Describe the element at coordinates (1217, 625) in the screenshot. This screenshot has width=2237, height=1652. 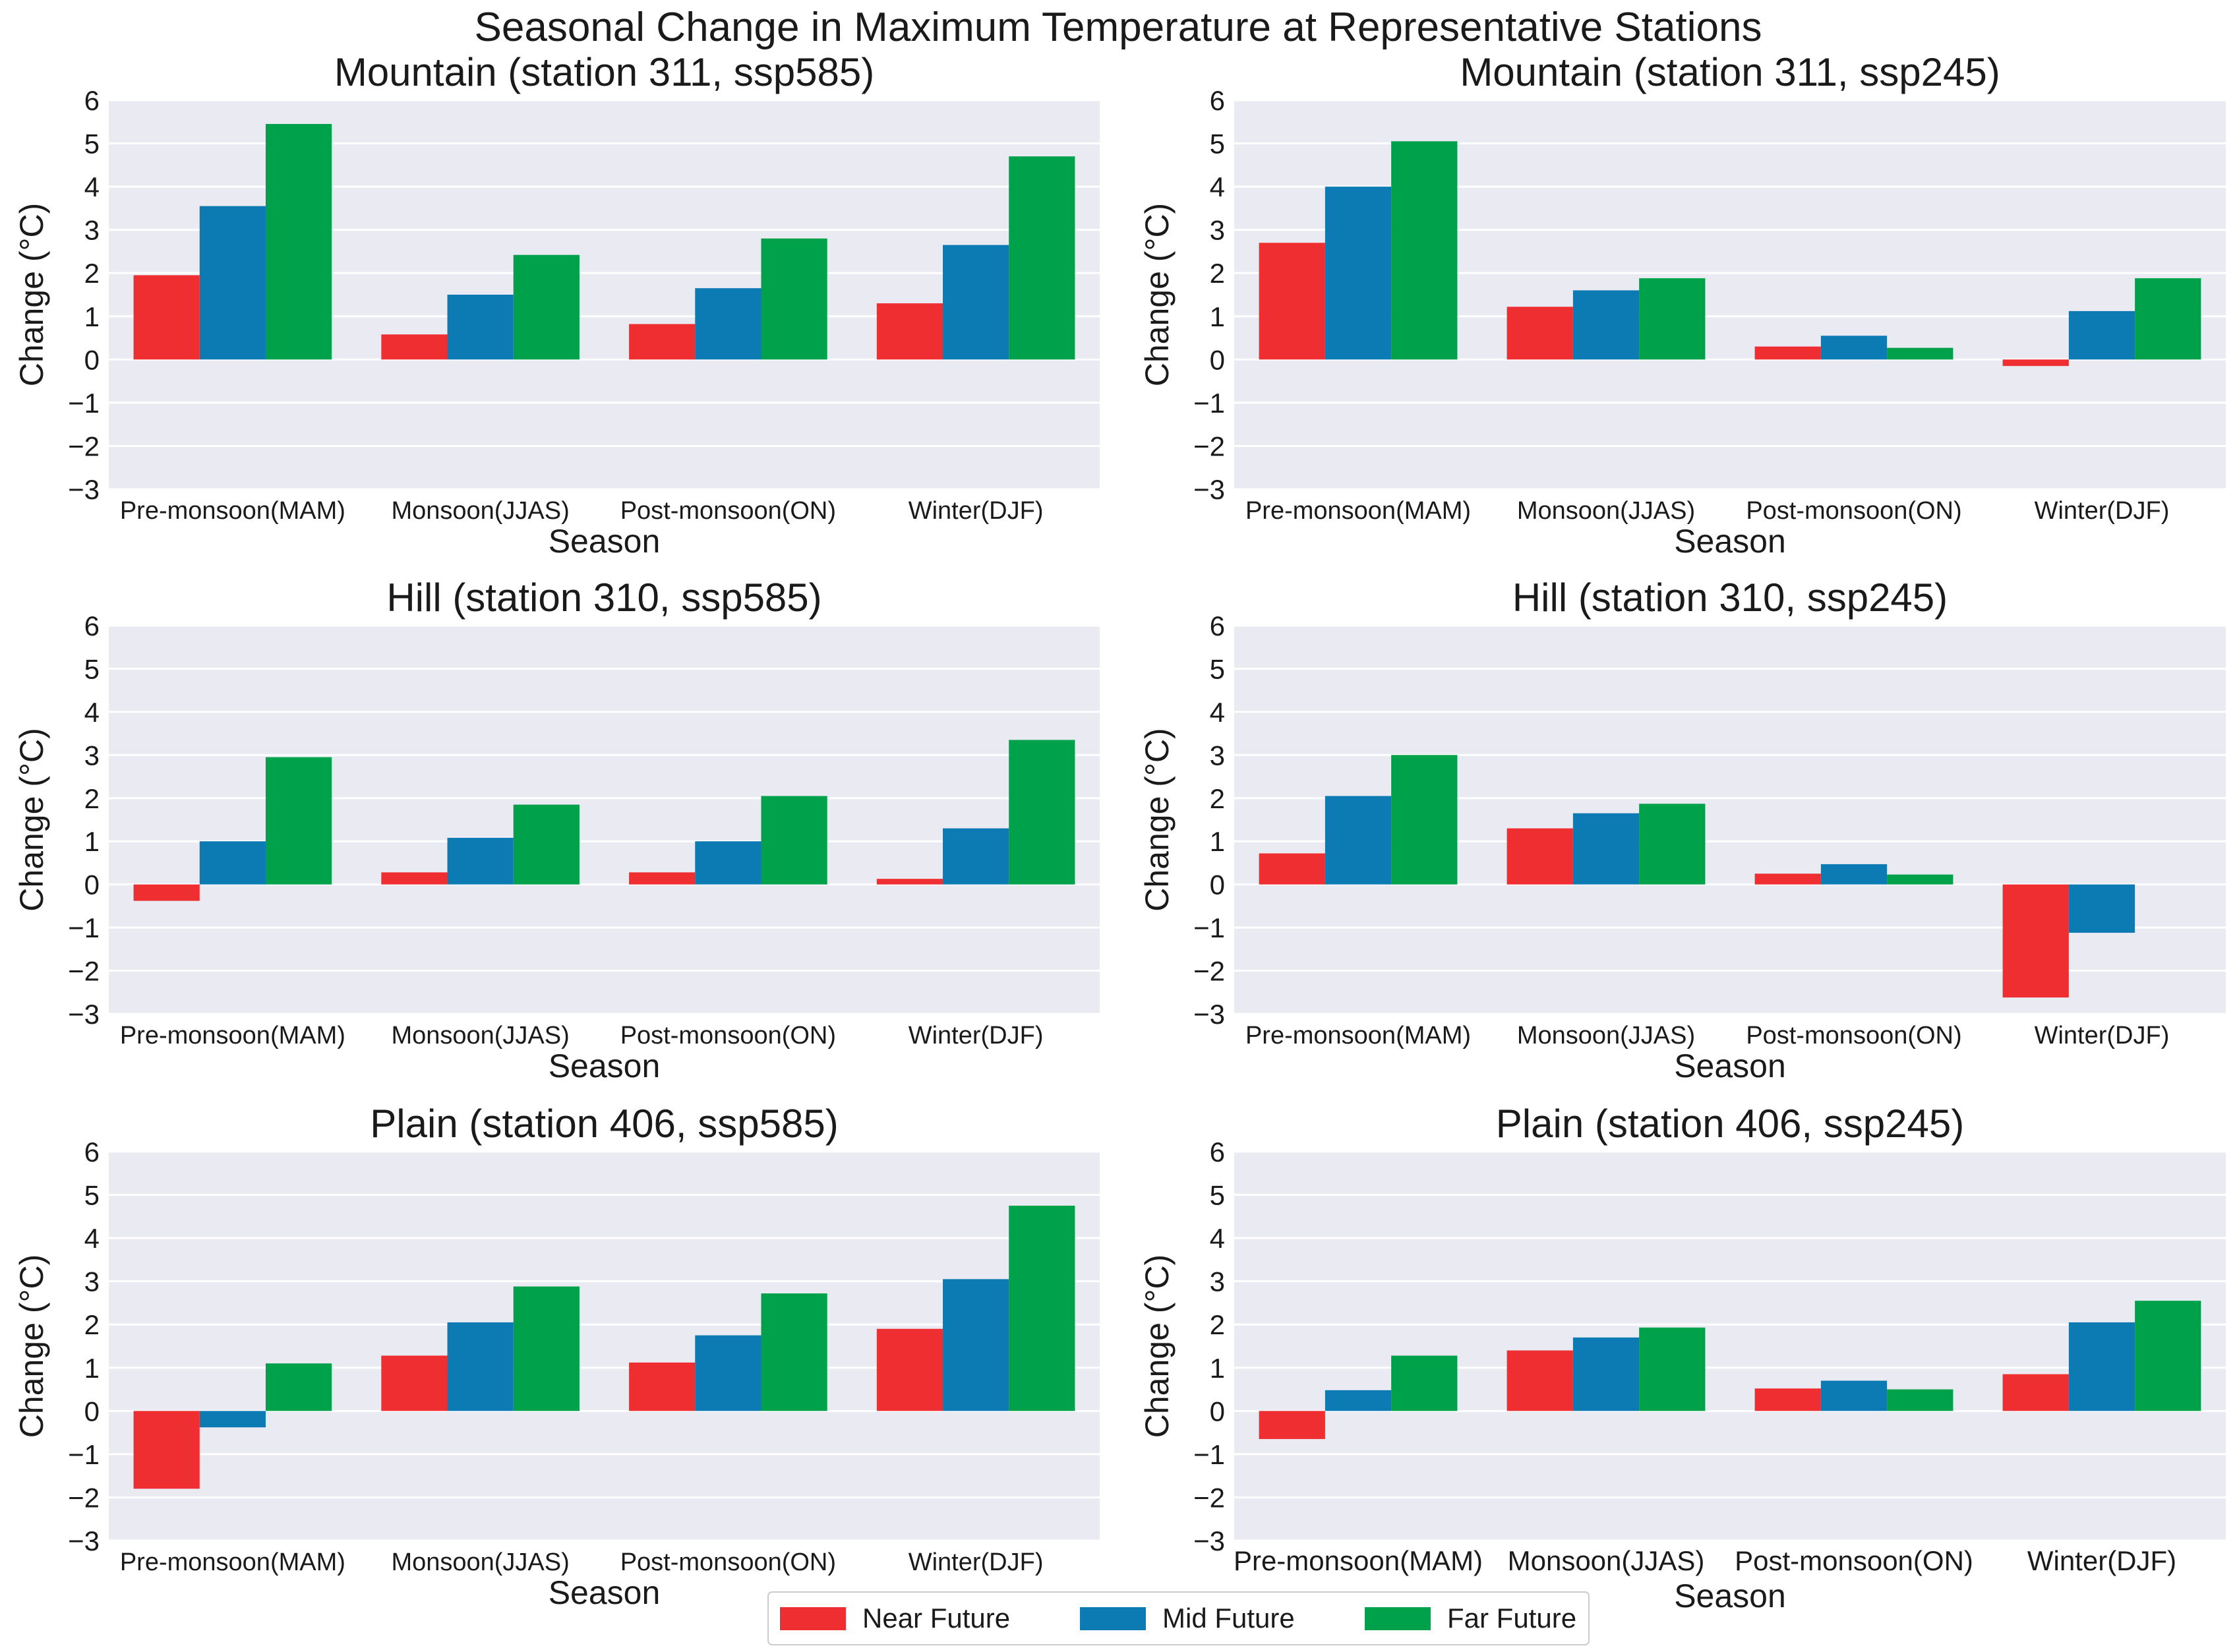
I see `y-tick-label: 6` at that location.